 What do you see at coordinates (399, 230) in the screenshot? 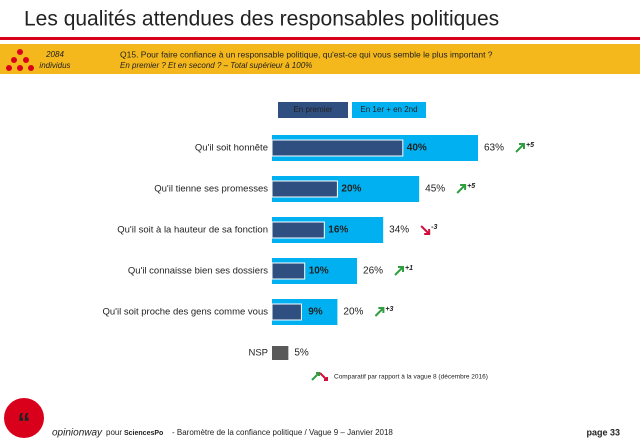
I see `total-label: 34%` at bounding box center [399, 230].